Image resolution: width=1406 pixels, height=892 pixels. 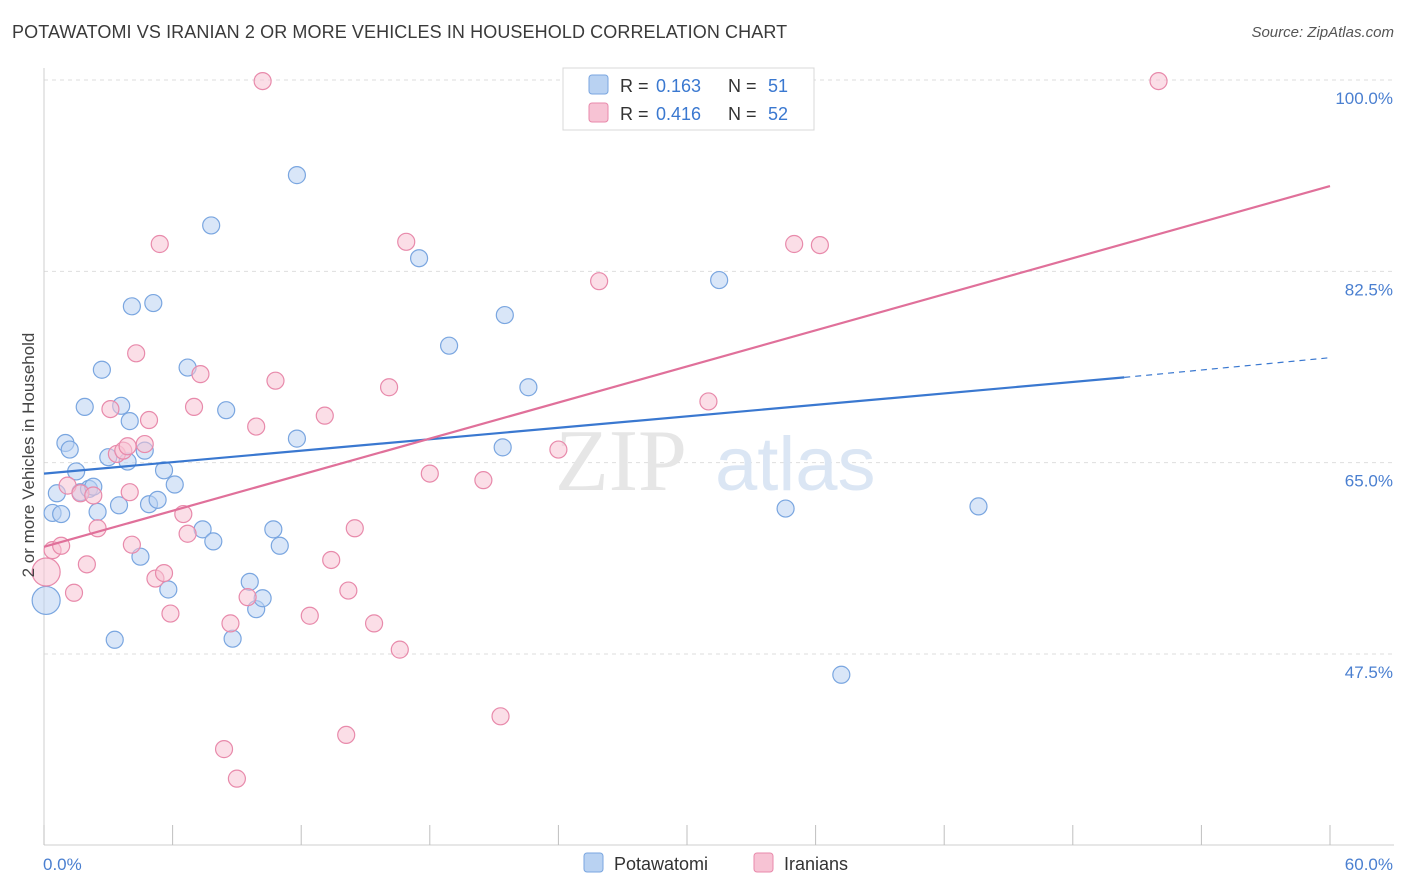 I want to click on bottom-legend-swatch-potawatomi, so click(x=593, y=862).